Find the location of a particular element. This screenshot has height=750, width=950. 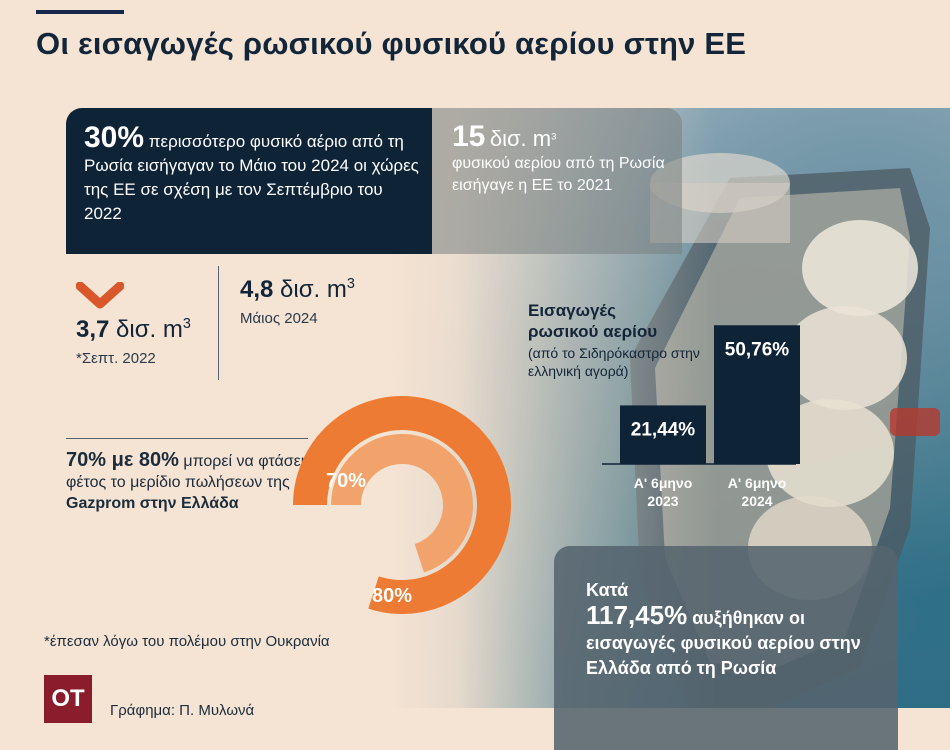

ring-70-percent is located at coordinates (402, 503).